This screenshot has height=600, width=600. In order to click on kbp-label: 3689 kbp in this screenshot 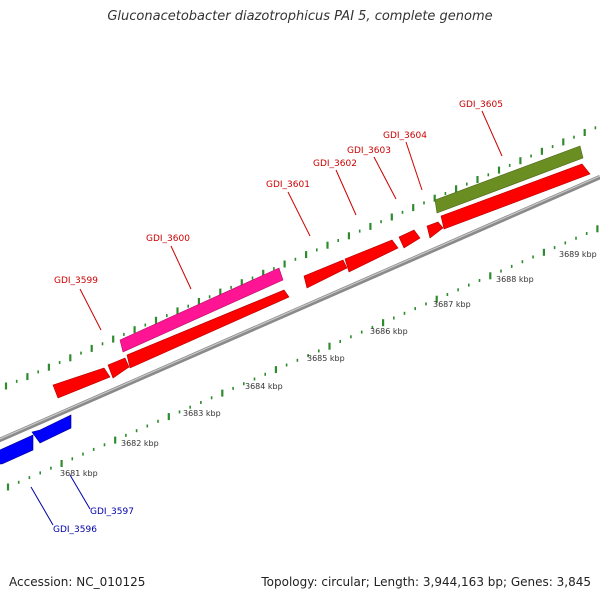, I will do `click(578, 254)`.